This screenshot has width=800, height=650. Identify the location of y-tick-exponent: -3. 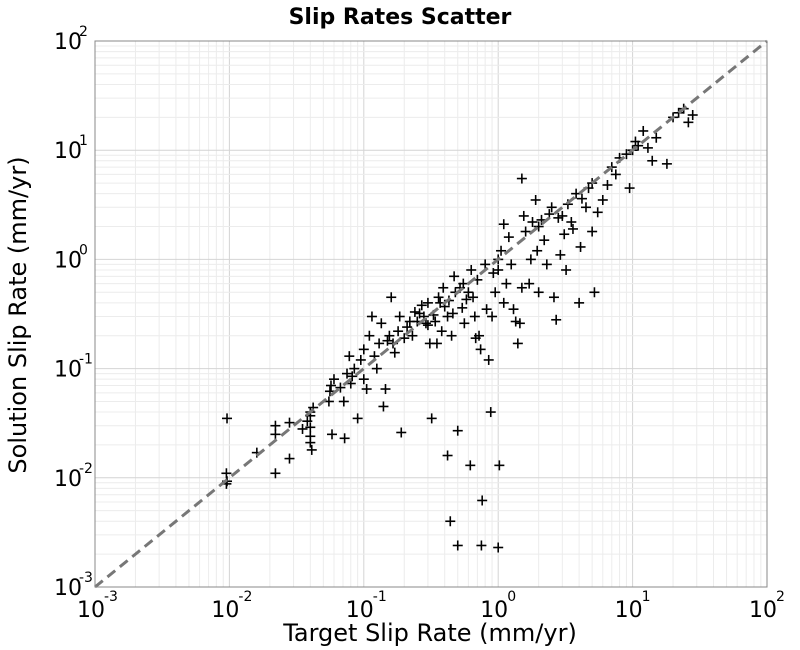
(86, 578).